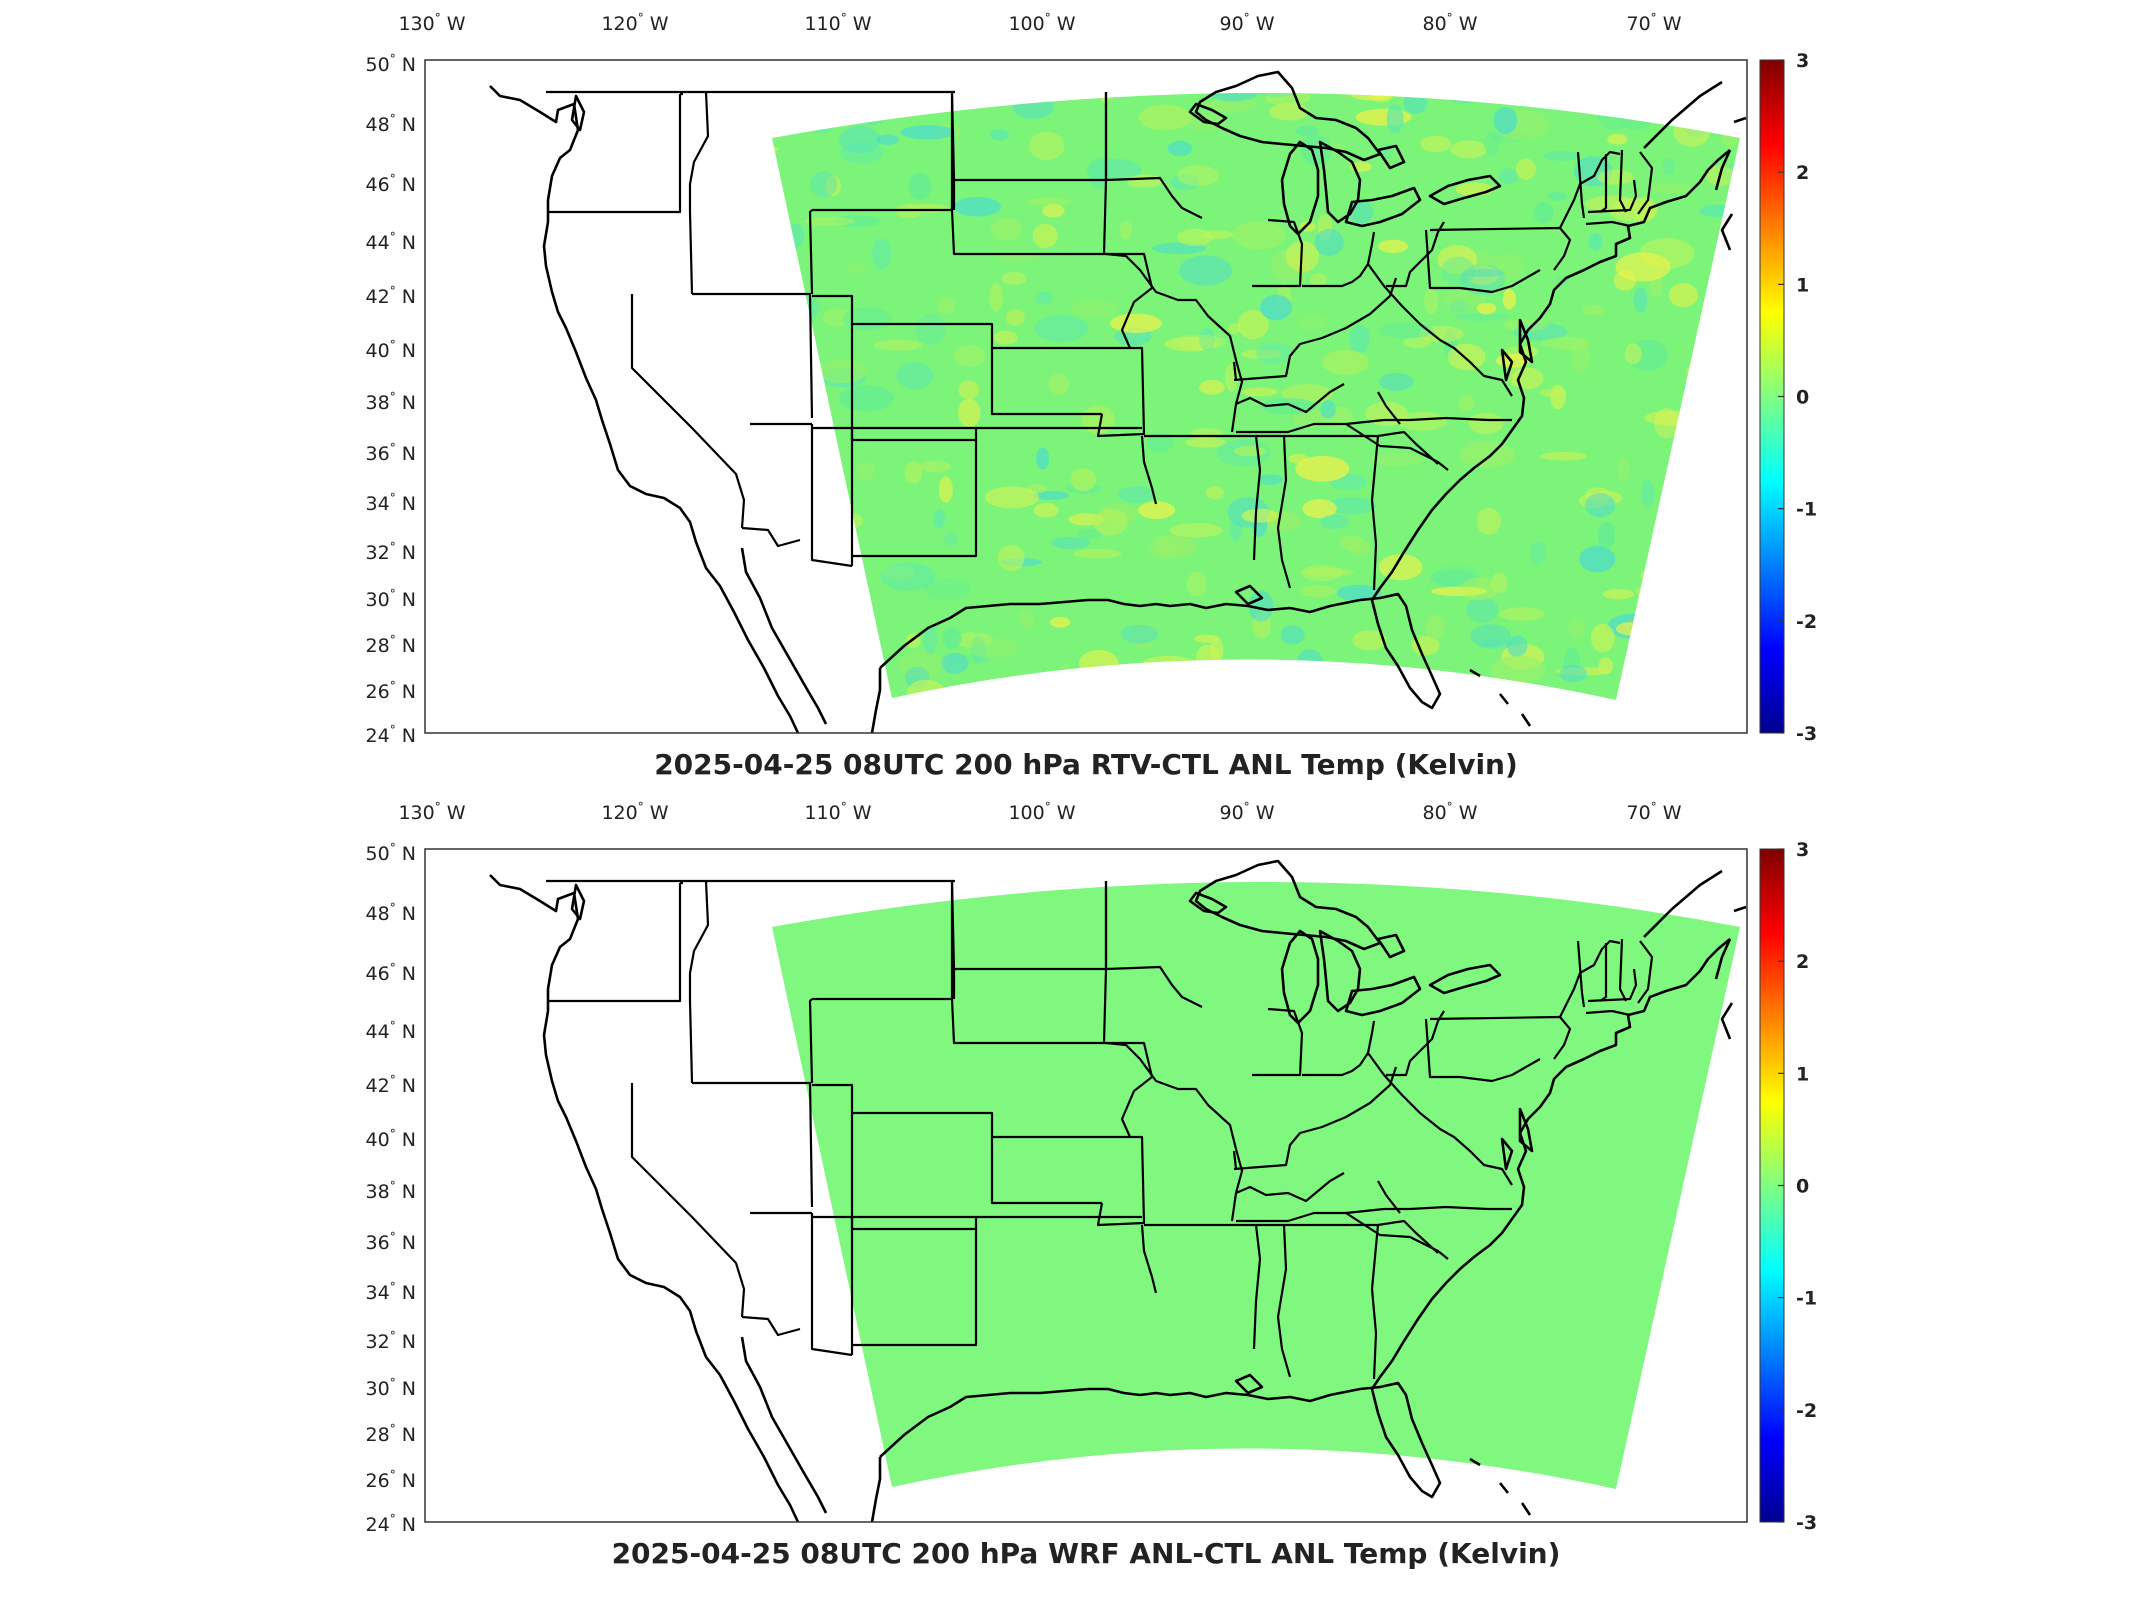 The height and width of the screenshot is (1600, 2133). What do you see at coordinates (1449, 812) in the screenshot?
I see `longitude-label: 80° W` at bounding box center [1449, 812].